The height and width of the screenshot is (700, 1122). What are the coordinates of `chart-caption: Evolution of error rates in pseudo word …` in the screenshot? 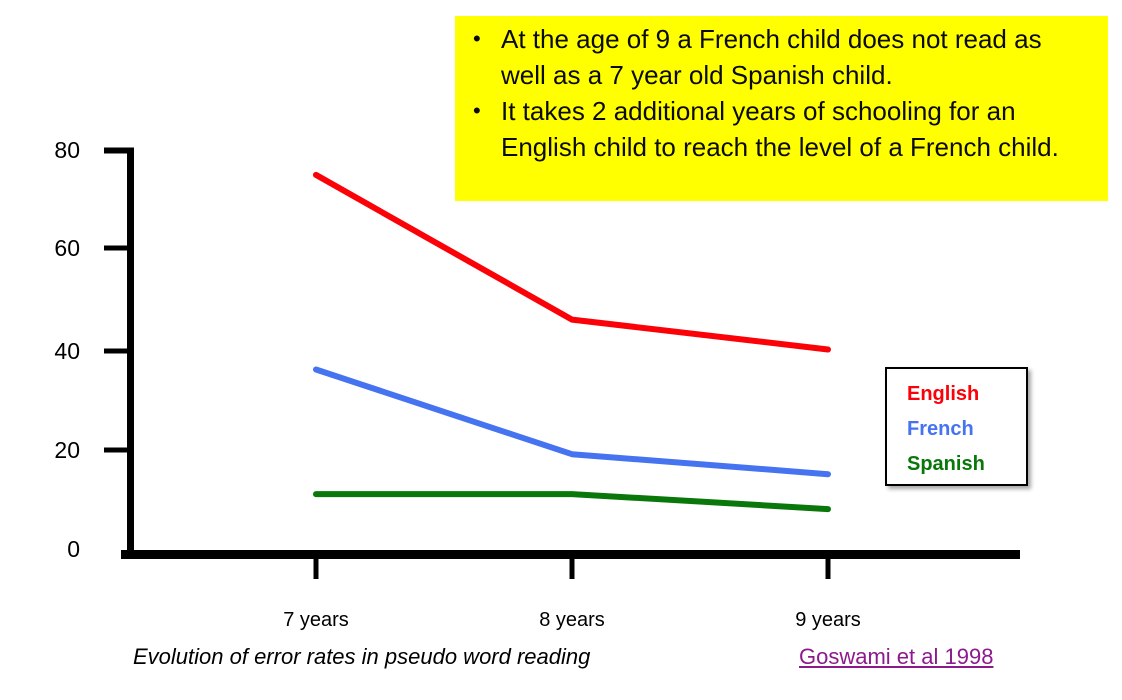 It's located at (362, 656).